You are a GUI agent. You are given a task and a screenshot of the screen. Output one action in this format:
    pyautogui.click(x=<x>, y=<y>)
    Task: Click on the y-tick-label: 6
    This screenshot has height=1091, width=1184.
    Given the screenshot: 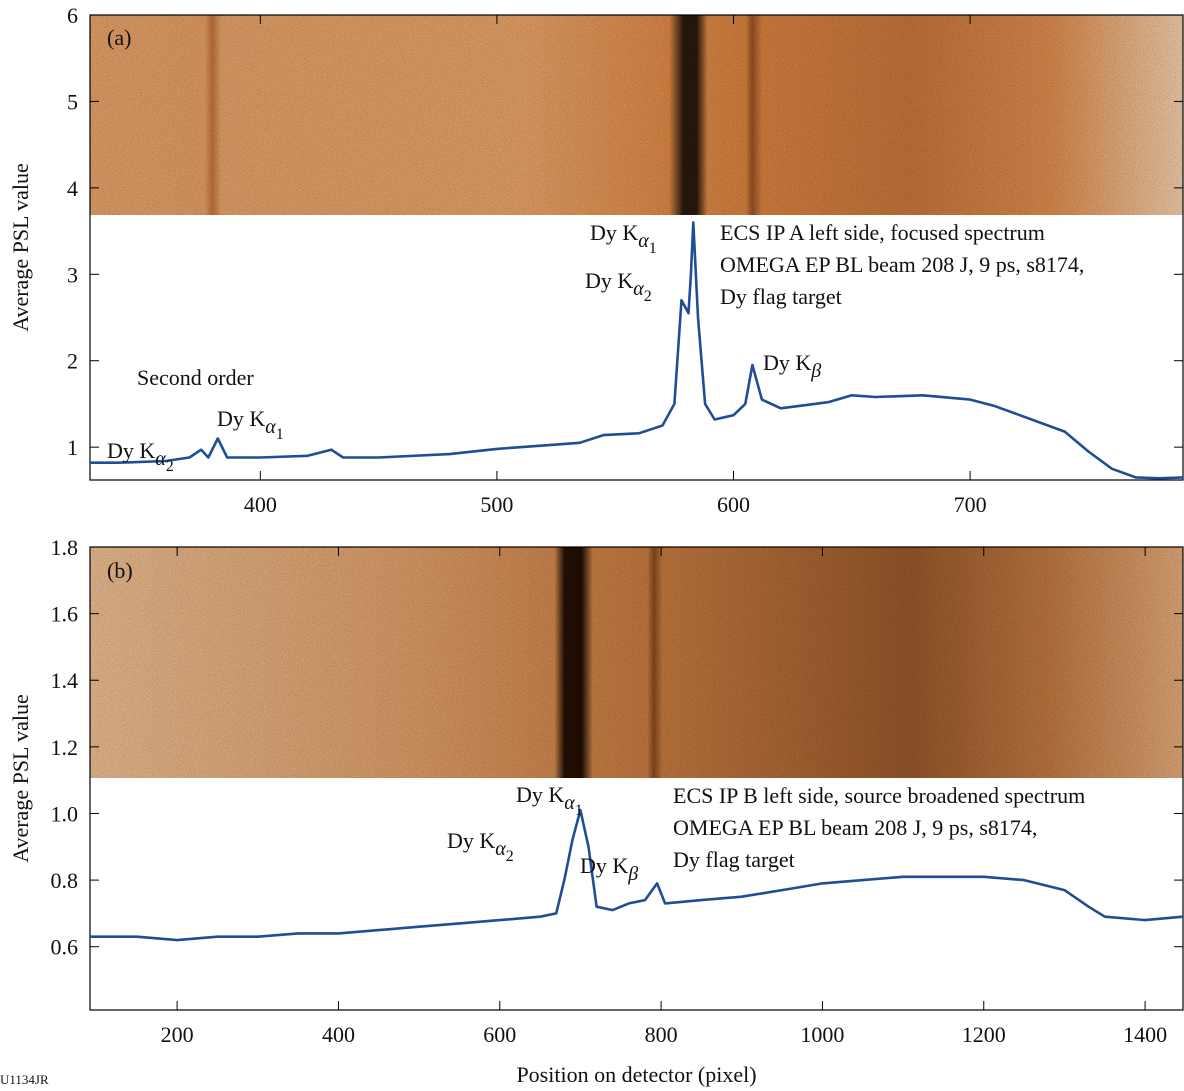 What is the action you would take?
    pyautogui.click(x=72, y=15)
    